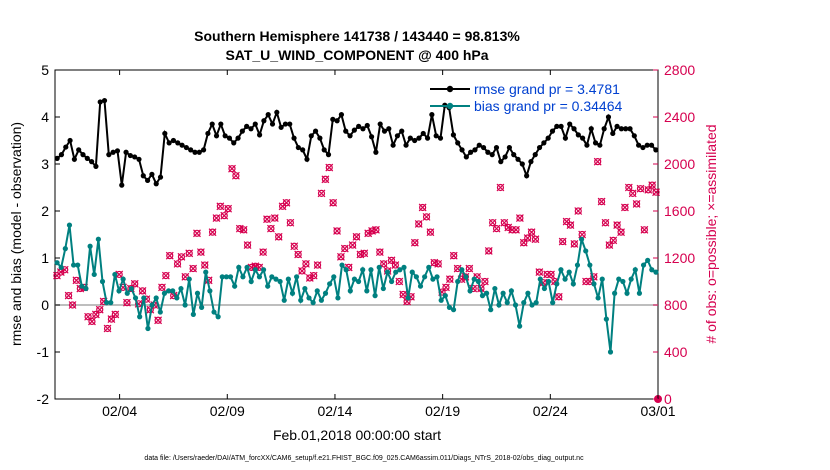 This screenshot has height=470, width=830. Describe the element at coordinates (548, 106) in the screenshot. I see `legend-bias-label: bias grand pr = 0.34464` at that location.